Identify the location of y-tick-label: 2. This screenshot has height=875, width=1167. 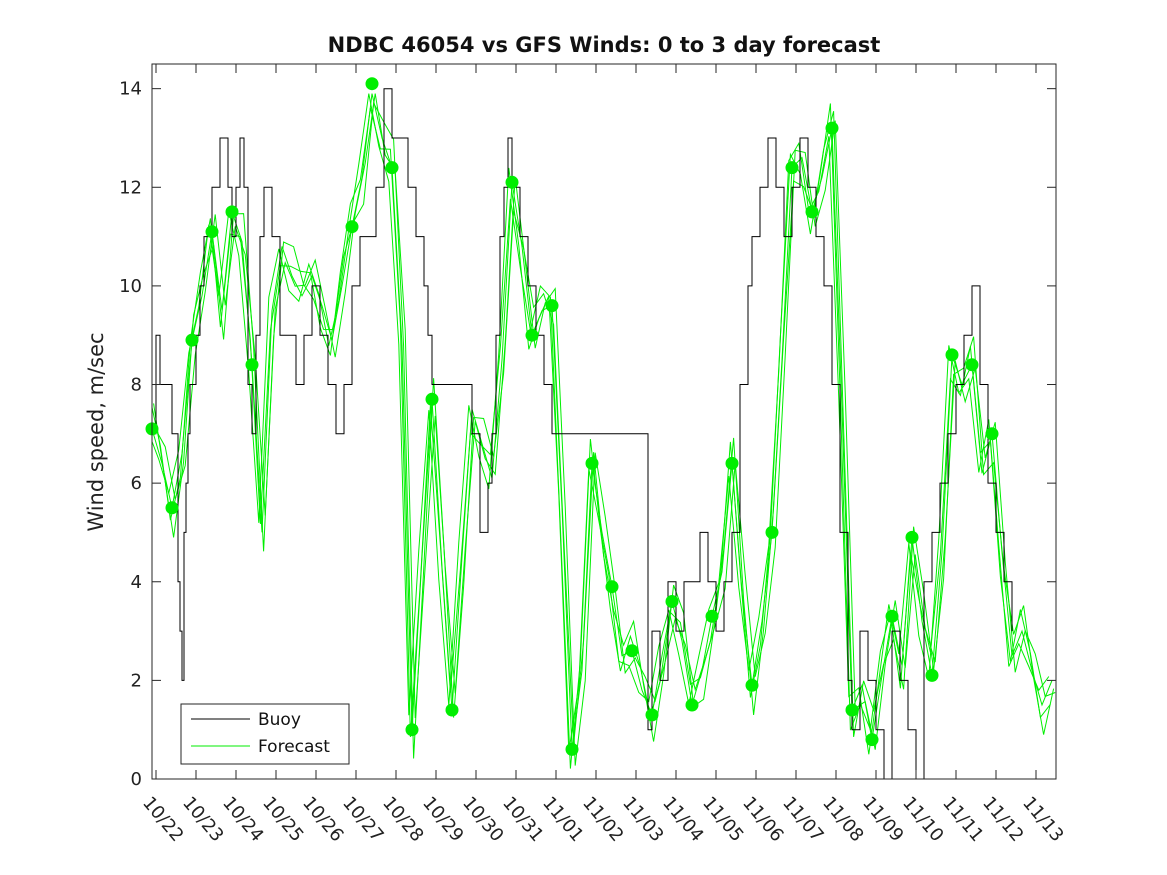
(136, 680).